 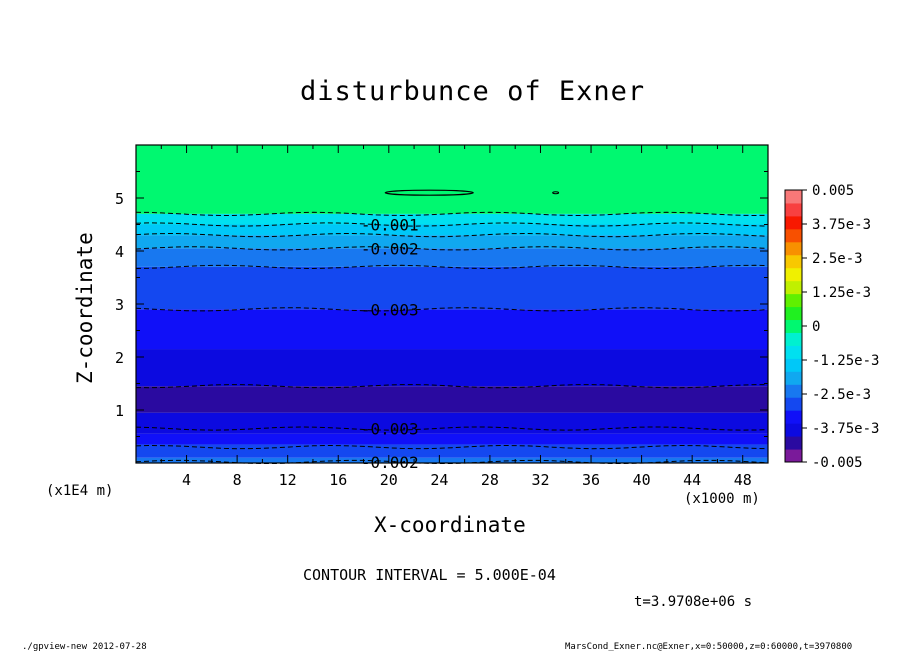 I want to click on contour-loop, so click(x=429, y=192).